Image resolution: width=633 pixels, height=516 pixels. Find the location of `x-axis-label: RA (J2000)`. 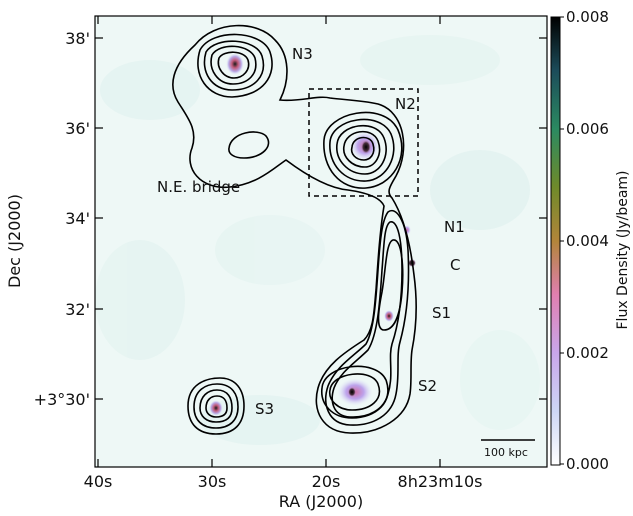

x-axis-label: RA (J2000) is located at coordinates (321, 501).